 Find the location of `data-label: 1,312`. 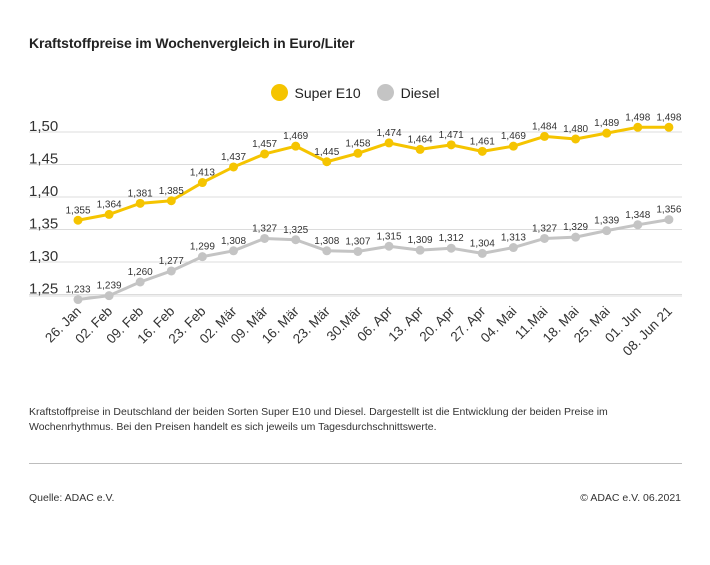

data-label: 1,312 is located at coordinates (451, 238).